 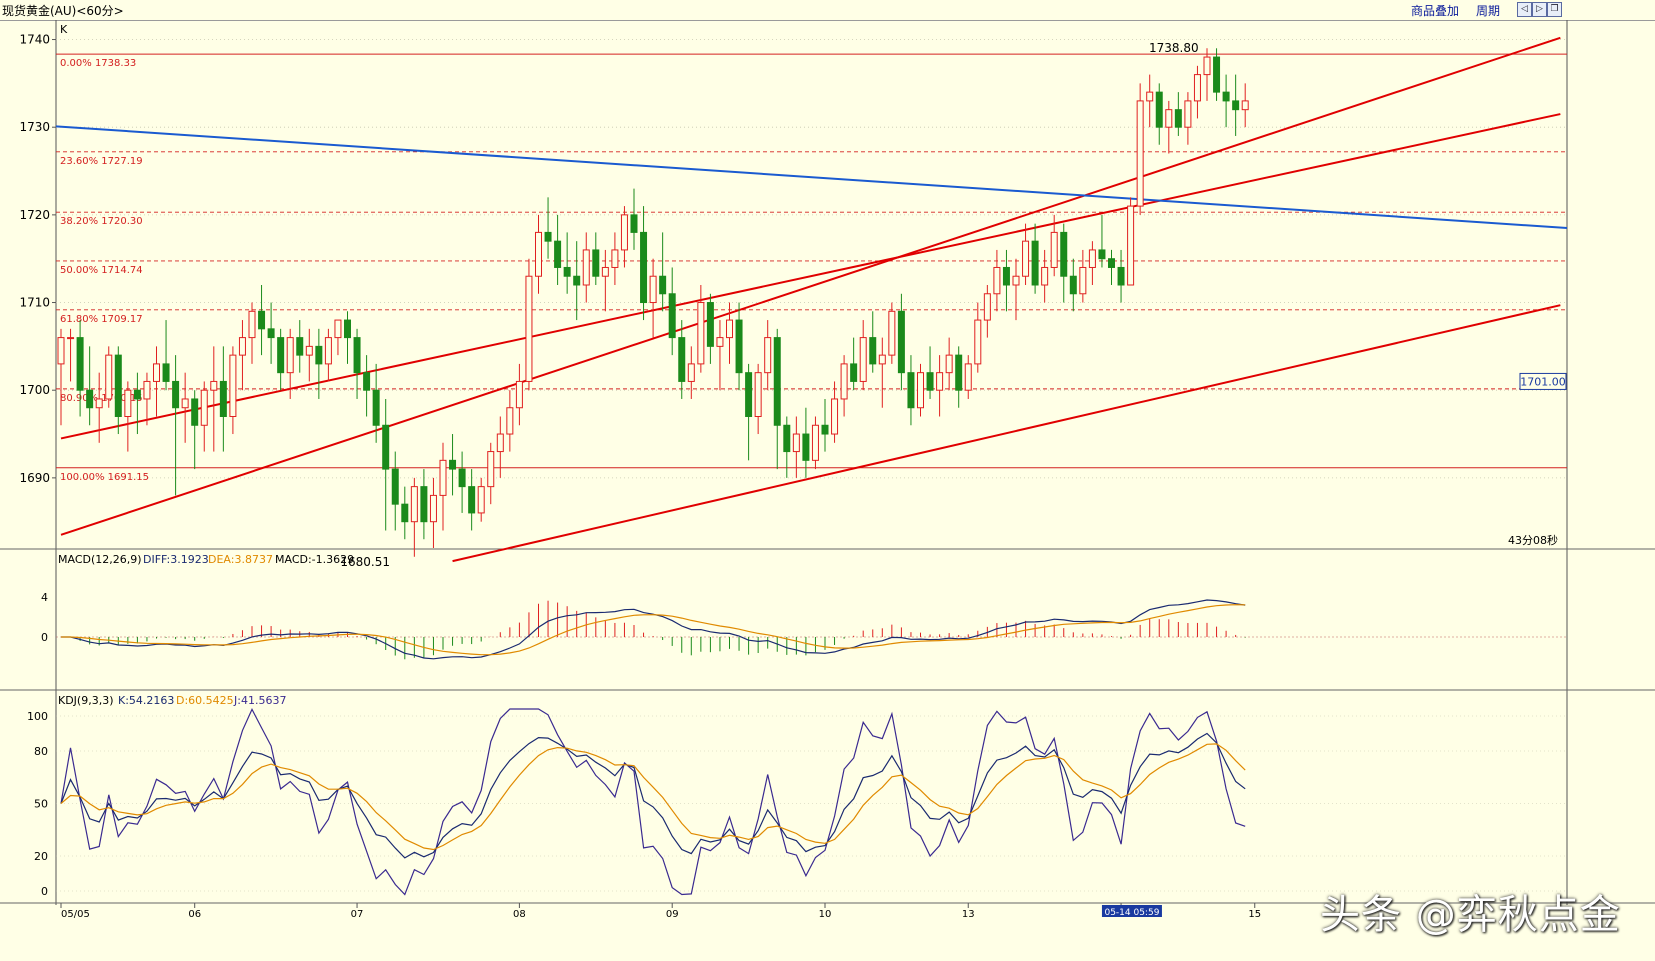 What do you see at coordinates (44, 891) in the screenshot?
I see `kdj-y-tick-label: 0` at bounding box center [44, 891].